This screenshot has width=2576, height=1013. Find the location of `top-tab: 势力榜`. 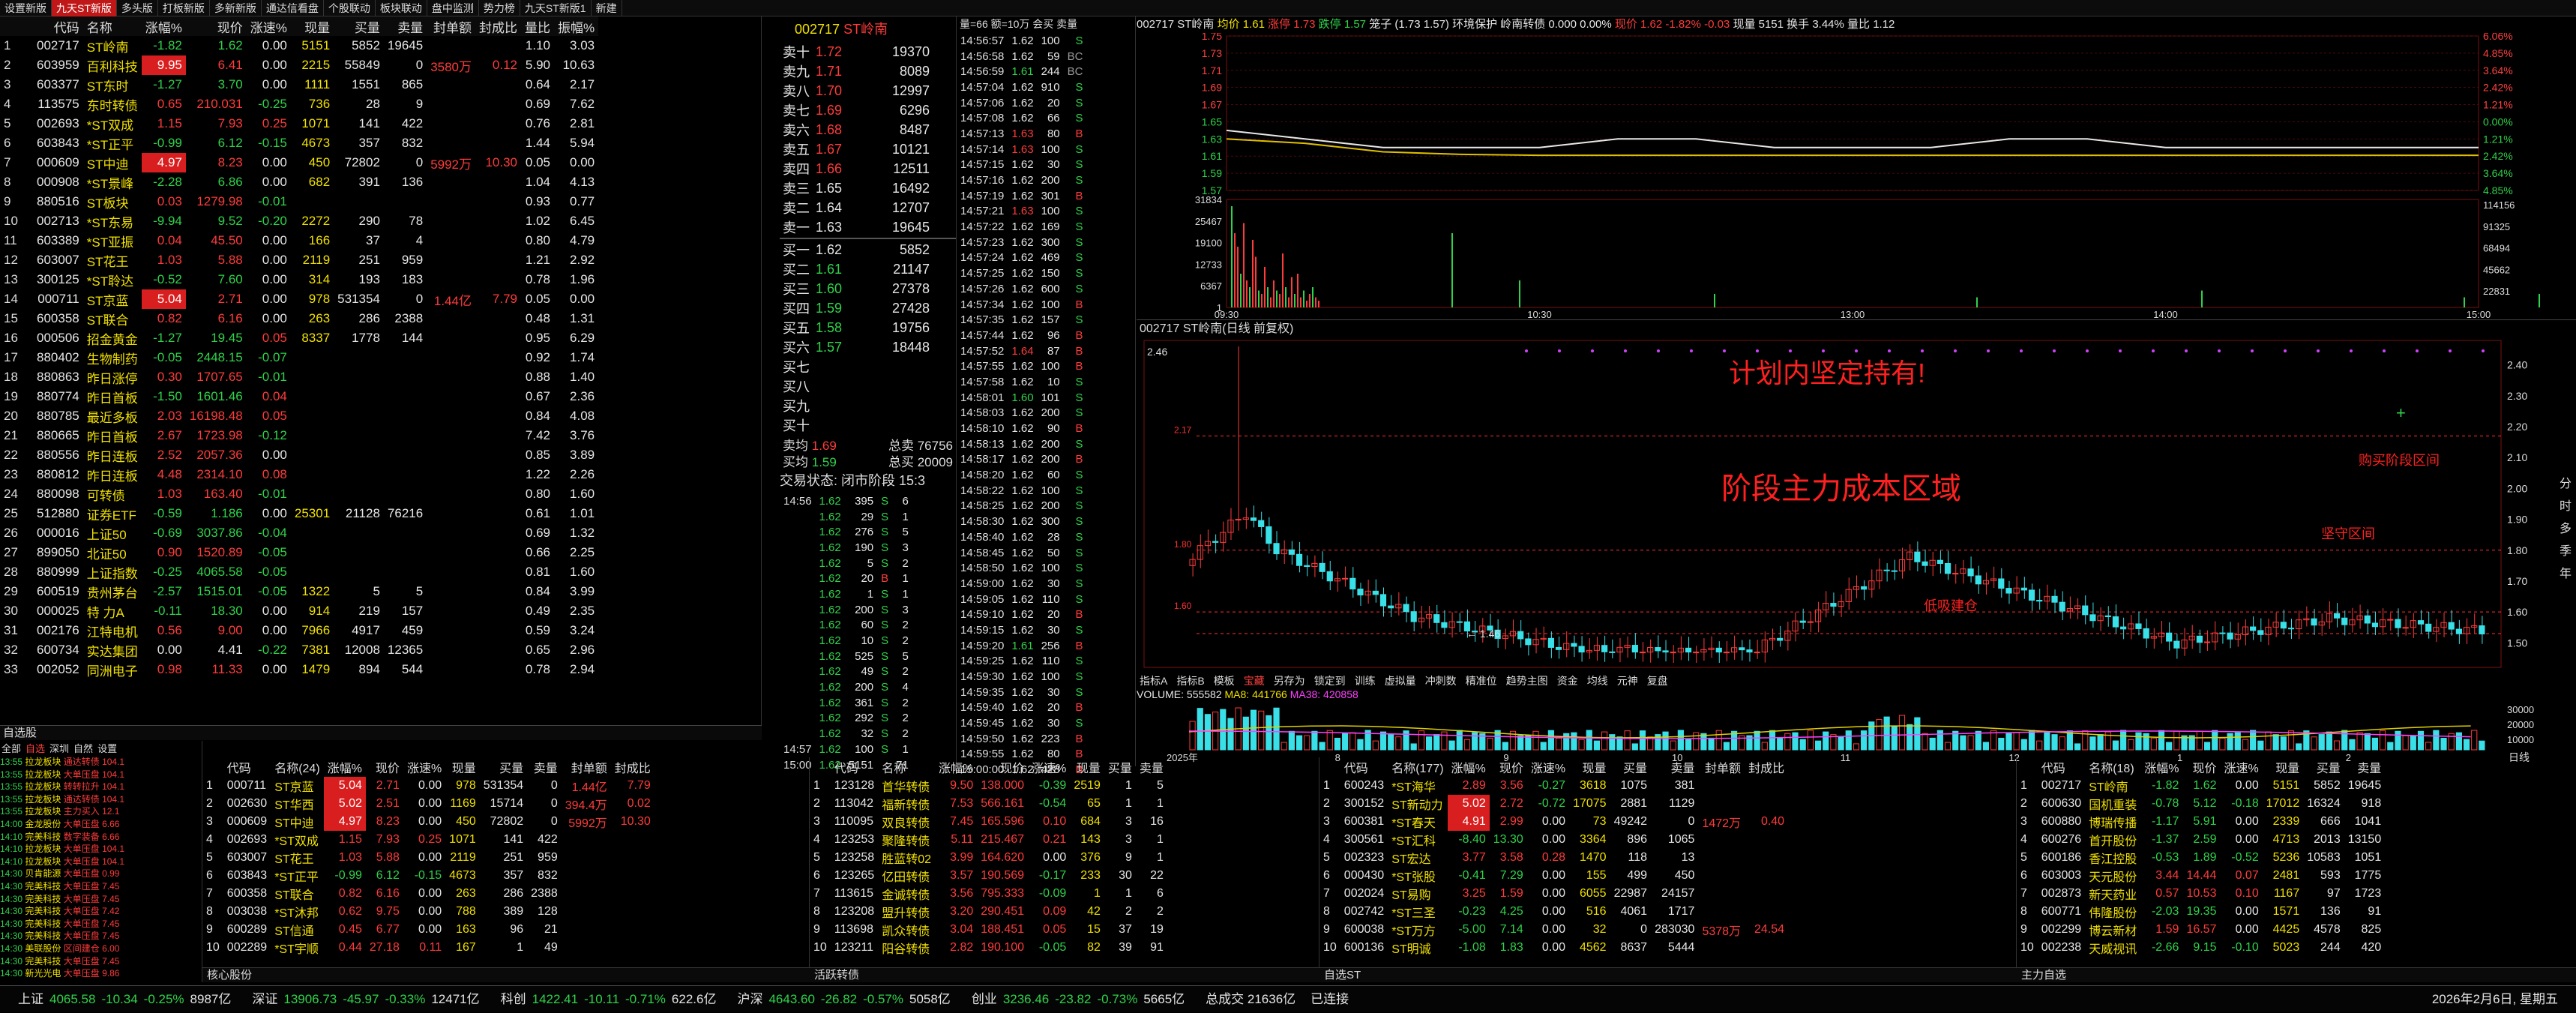

top-tab: 势力榜 is located at coordinates (500, 8).